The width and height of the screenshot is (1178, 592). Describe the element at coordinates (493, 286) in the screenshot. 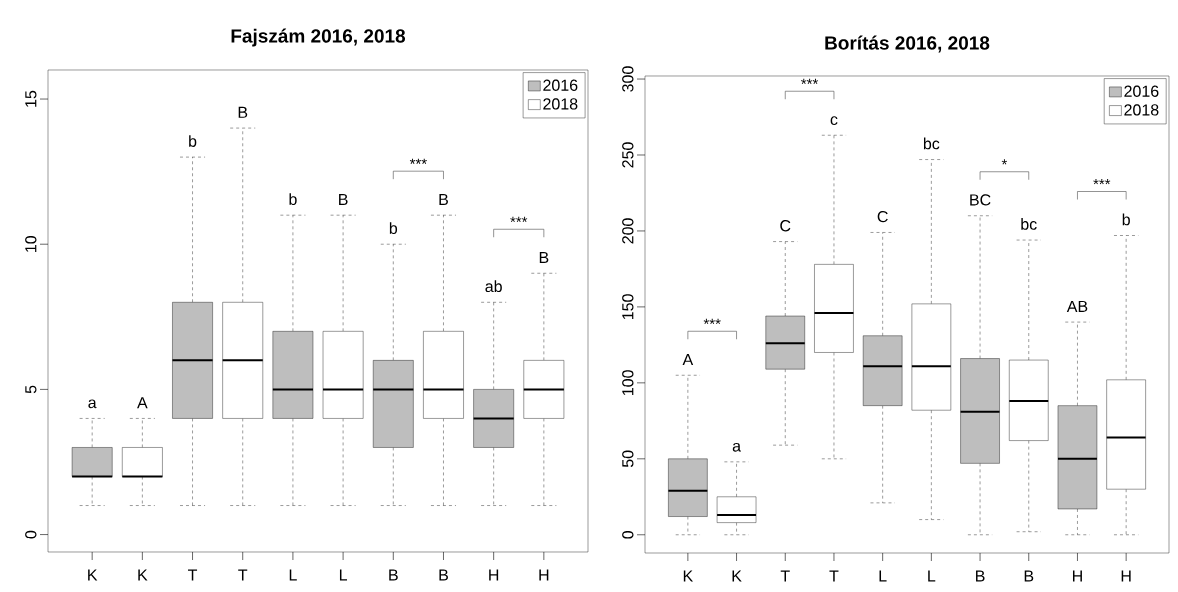

I see `annotation: ab` at that location.